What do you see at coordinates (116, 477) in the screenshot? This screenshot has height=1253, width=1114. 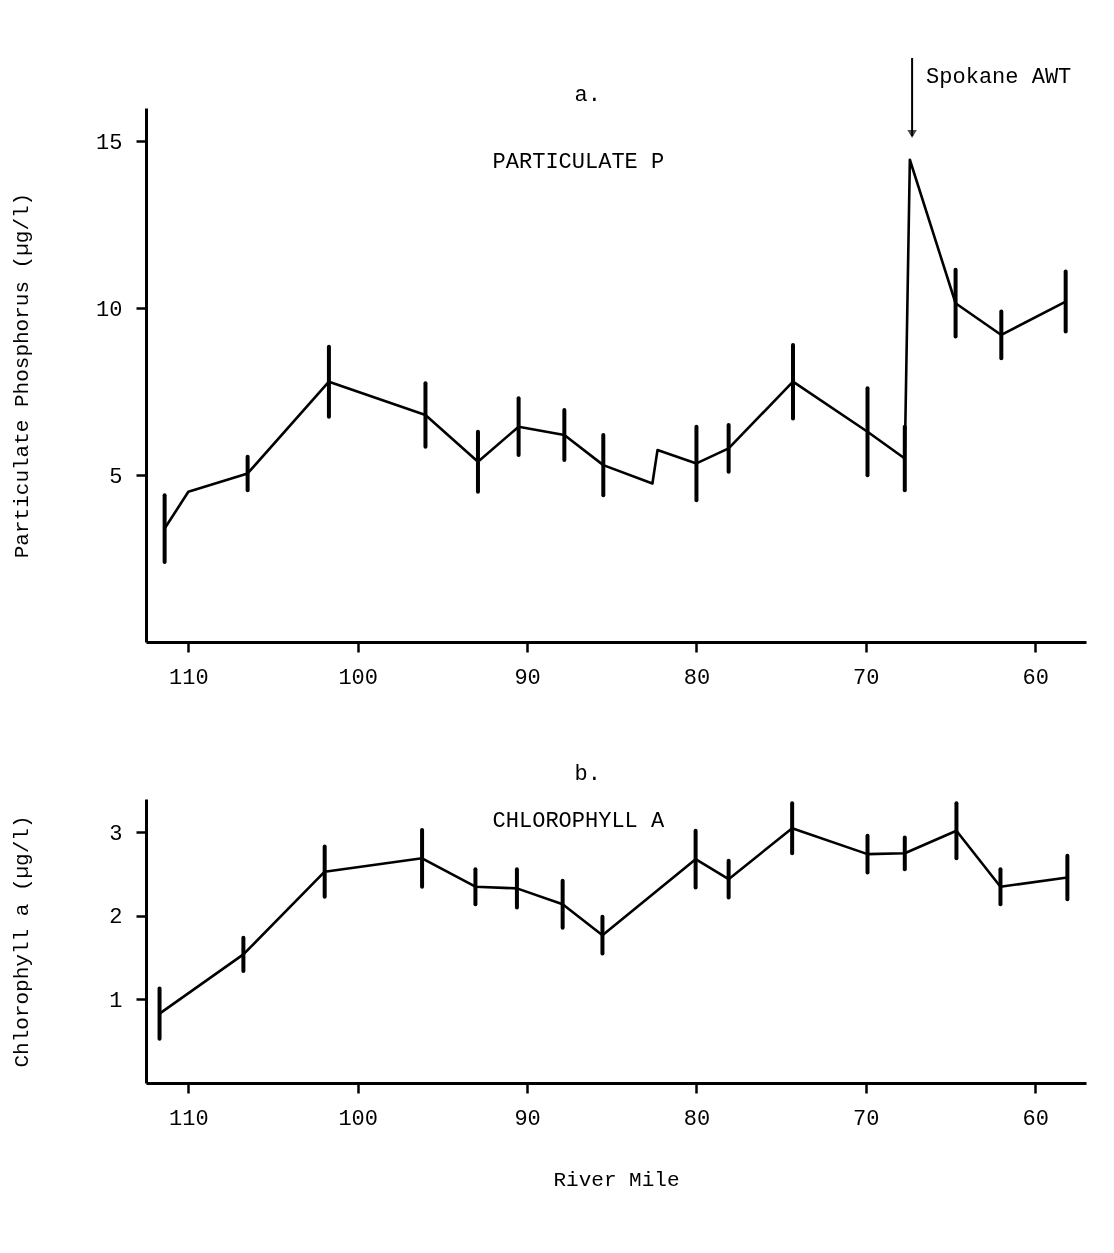 I see `y-tick-label: 5` at bounding box center [116, 477].